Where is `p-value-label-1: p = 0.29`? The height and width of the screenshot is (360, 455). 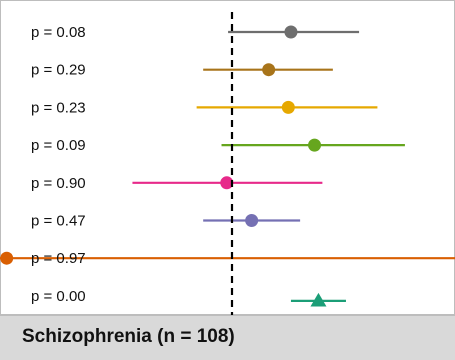
p-value-label-1: p = 0.29 is located at coordinates (58, 70).